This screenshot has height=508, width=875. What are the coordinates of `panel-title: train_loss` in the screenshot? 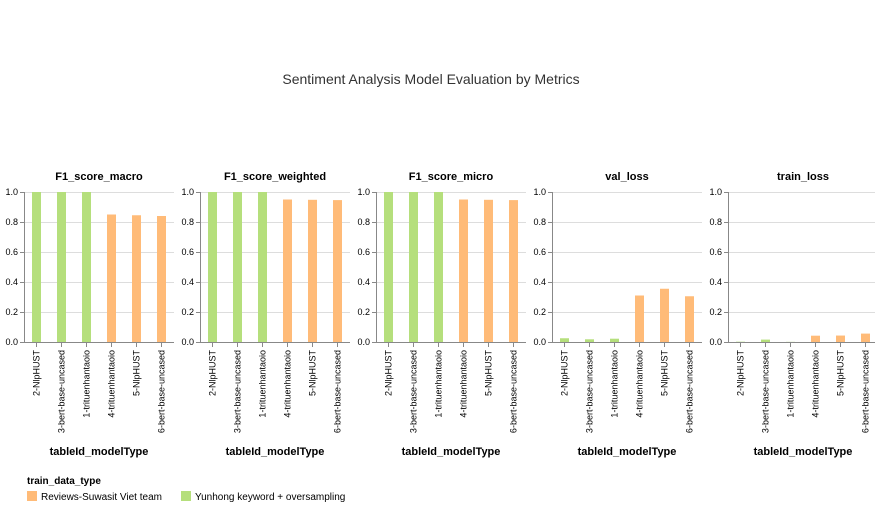 It's located at (803, 177).